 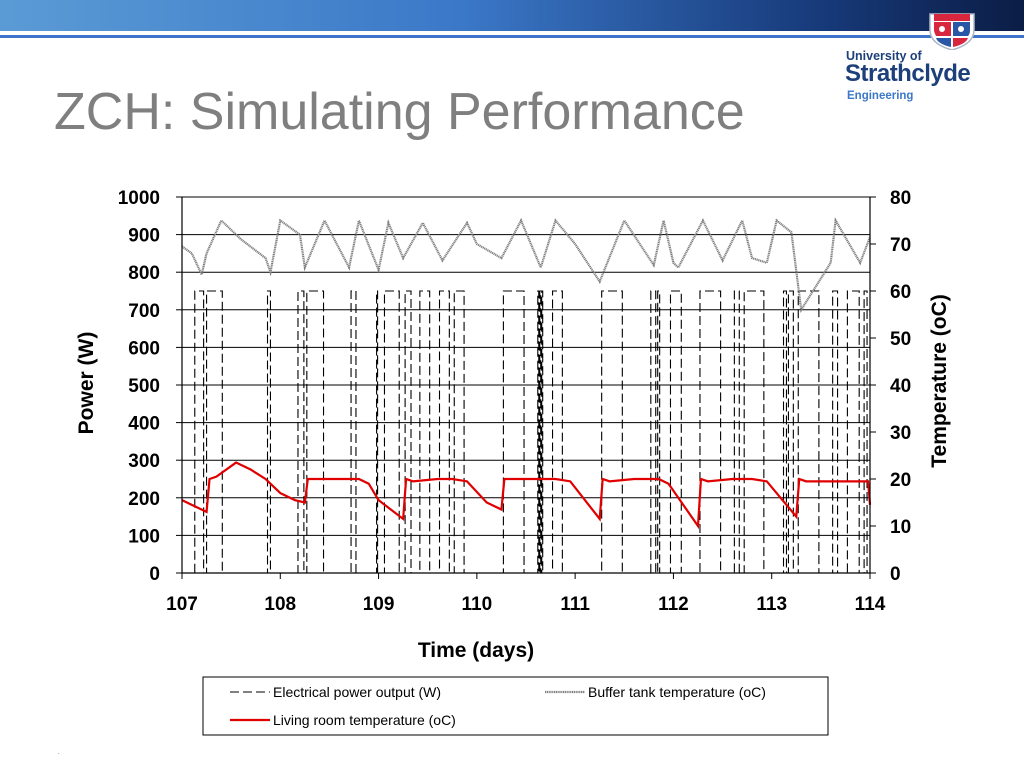 What do you see at coordinates (182, 604) in the screenshot?
I see `x-tick-label: 107` at bounding box center [182, 604].